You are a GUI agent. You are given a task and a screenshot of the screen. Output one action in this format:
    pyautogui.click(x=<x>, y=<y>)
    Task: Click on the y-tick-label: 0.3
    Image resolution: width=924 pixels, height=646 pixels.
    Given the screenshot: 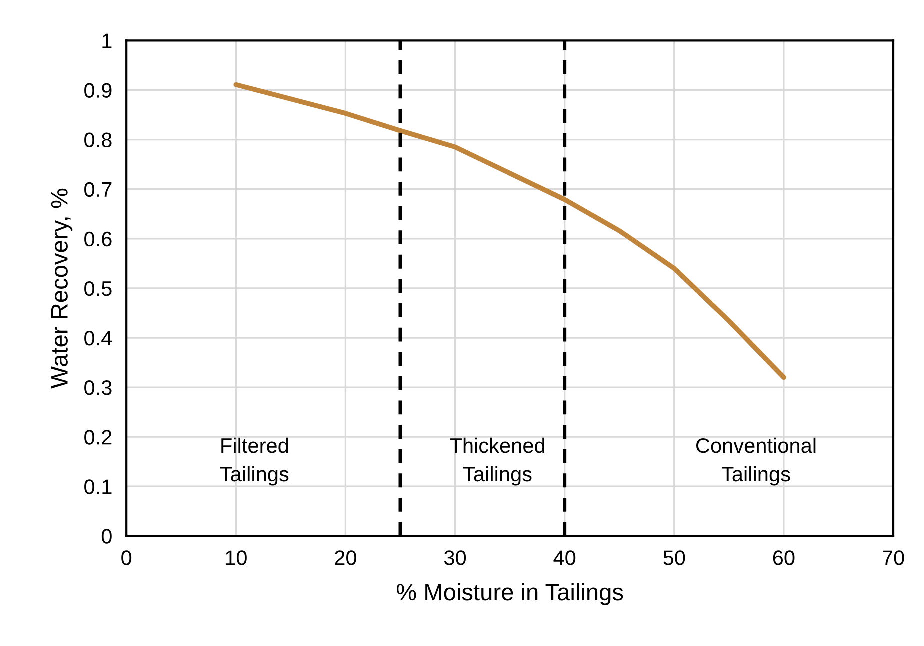 What is the action you would take?
    pyautogui.click(x=98, y=388)
    